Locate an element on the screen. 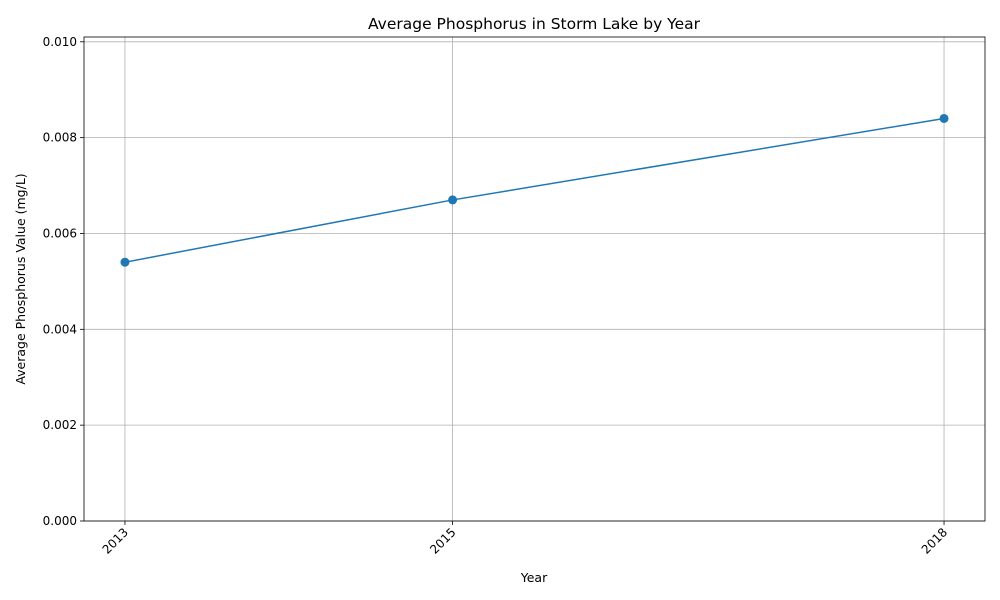 This screenshot has height=600, width=1000. y-tick-label: 0.004 is located at coordinates (60, 329).